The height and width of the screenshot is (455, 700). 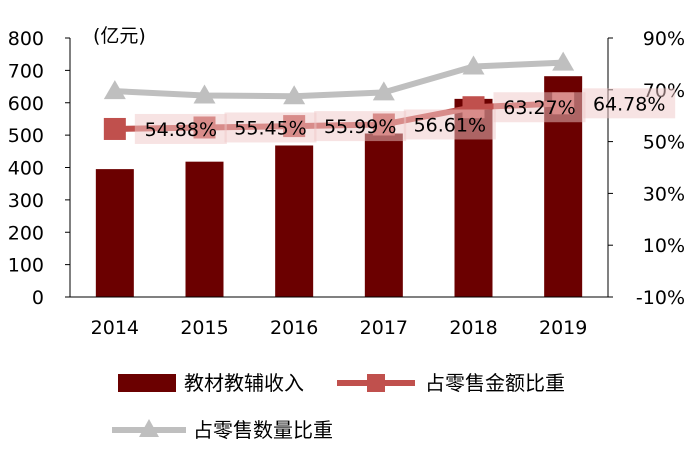 What do you see at coordinates (294, 328) in the screenshot?
I see `x-axis-tick-label: 2016` at bounding box center [294, 328].